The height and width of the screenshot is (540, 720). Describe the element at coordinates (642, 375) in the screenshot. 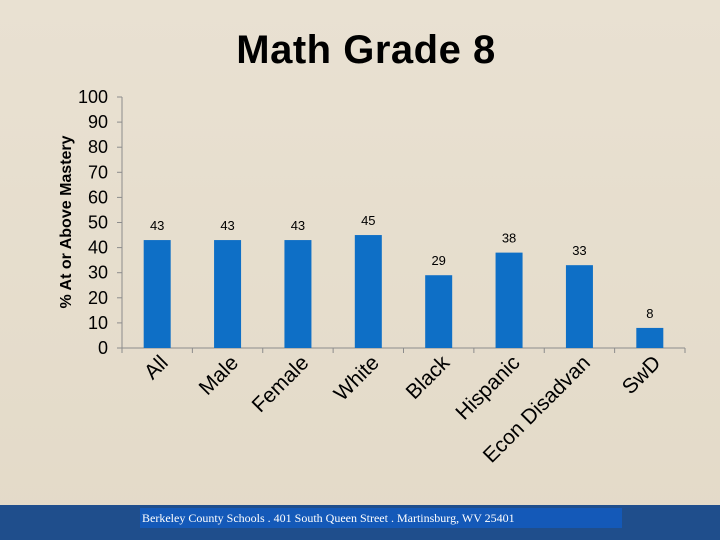

I see `x-tick-label: SwD` at that location.